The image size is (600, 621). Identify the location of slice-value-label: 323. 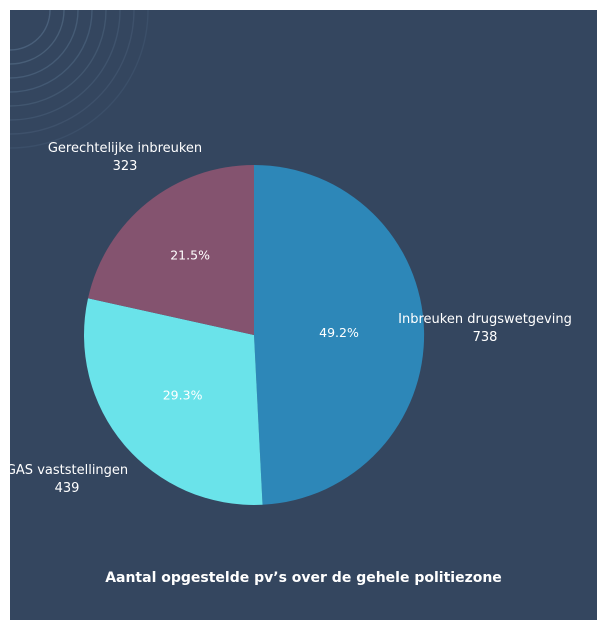
(125, 166).